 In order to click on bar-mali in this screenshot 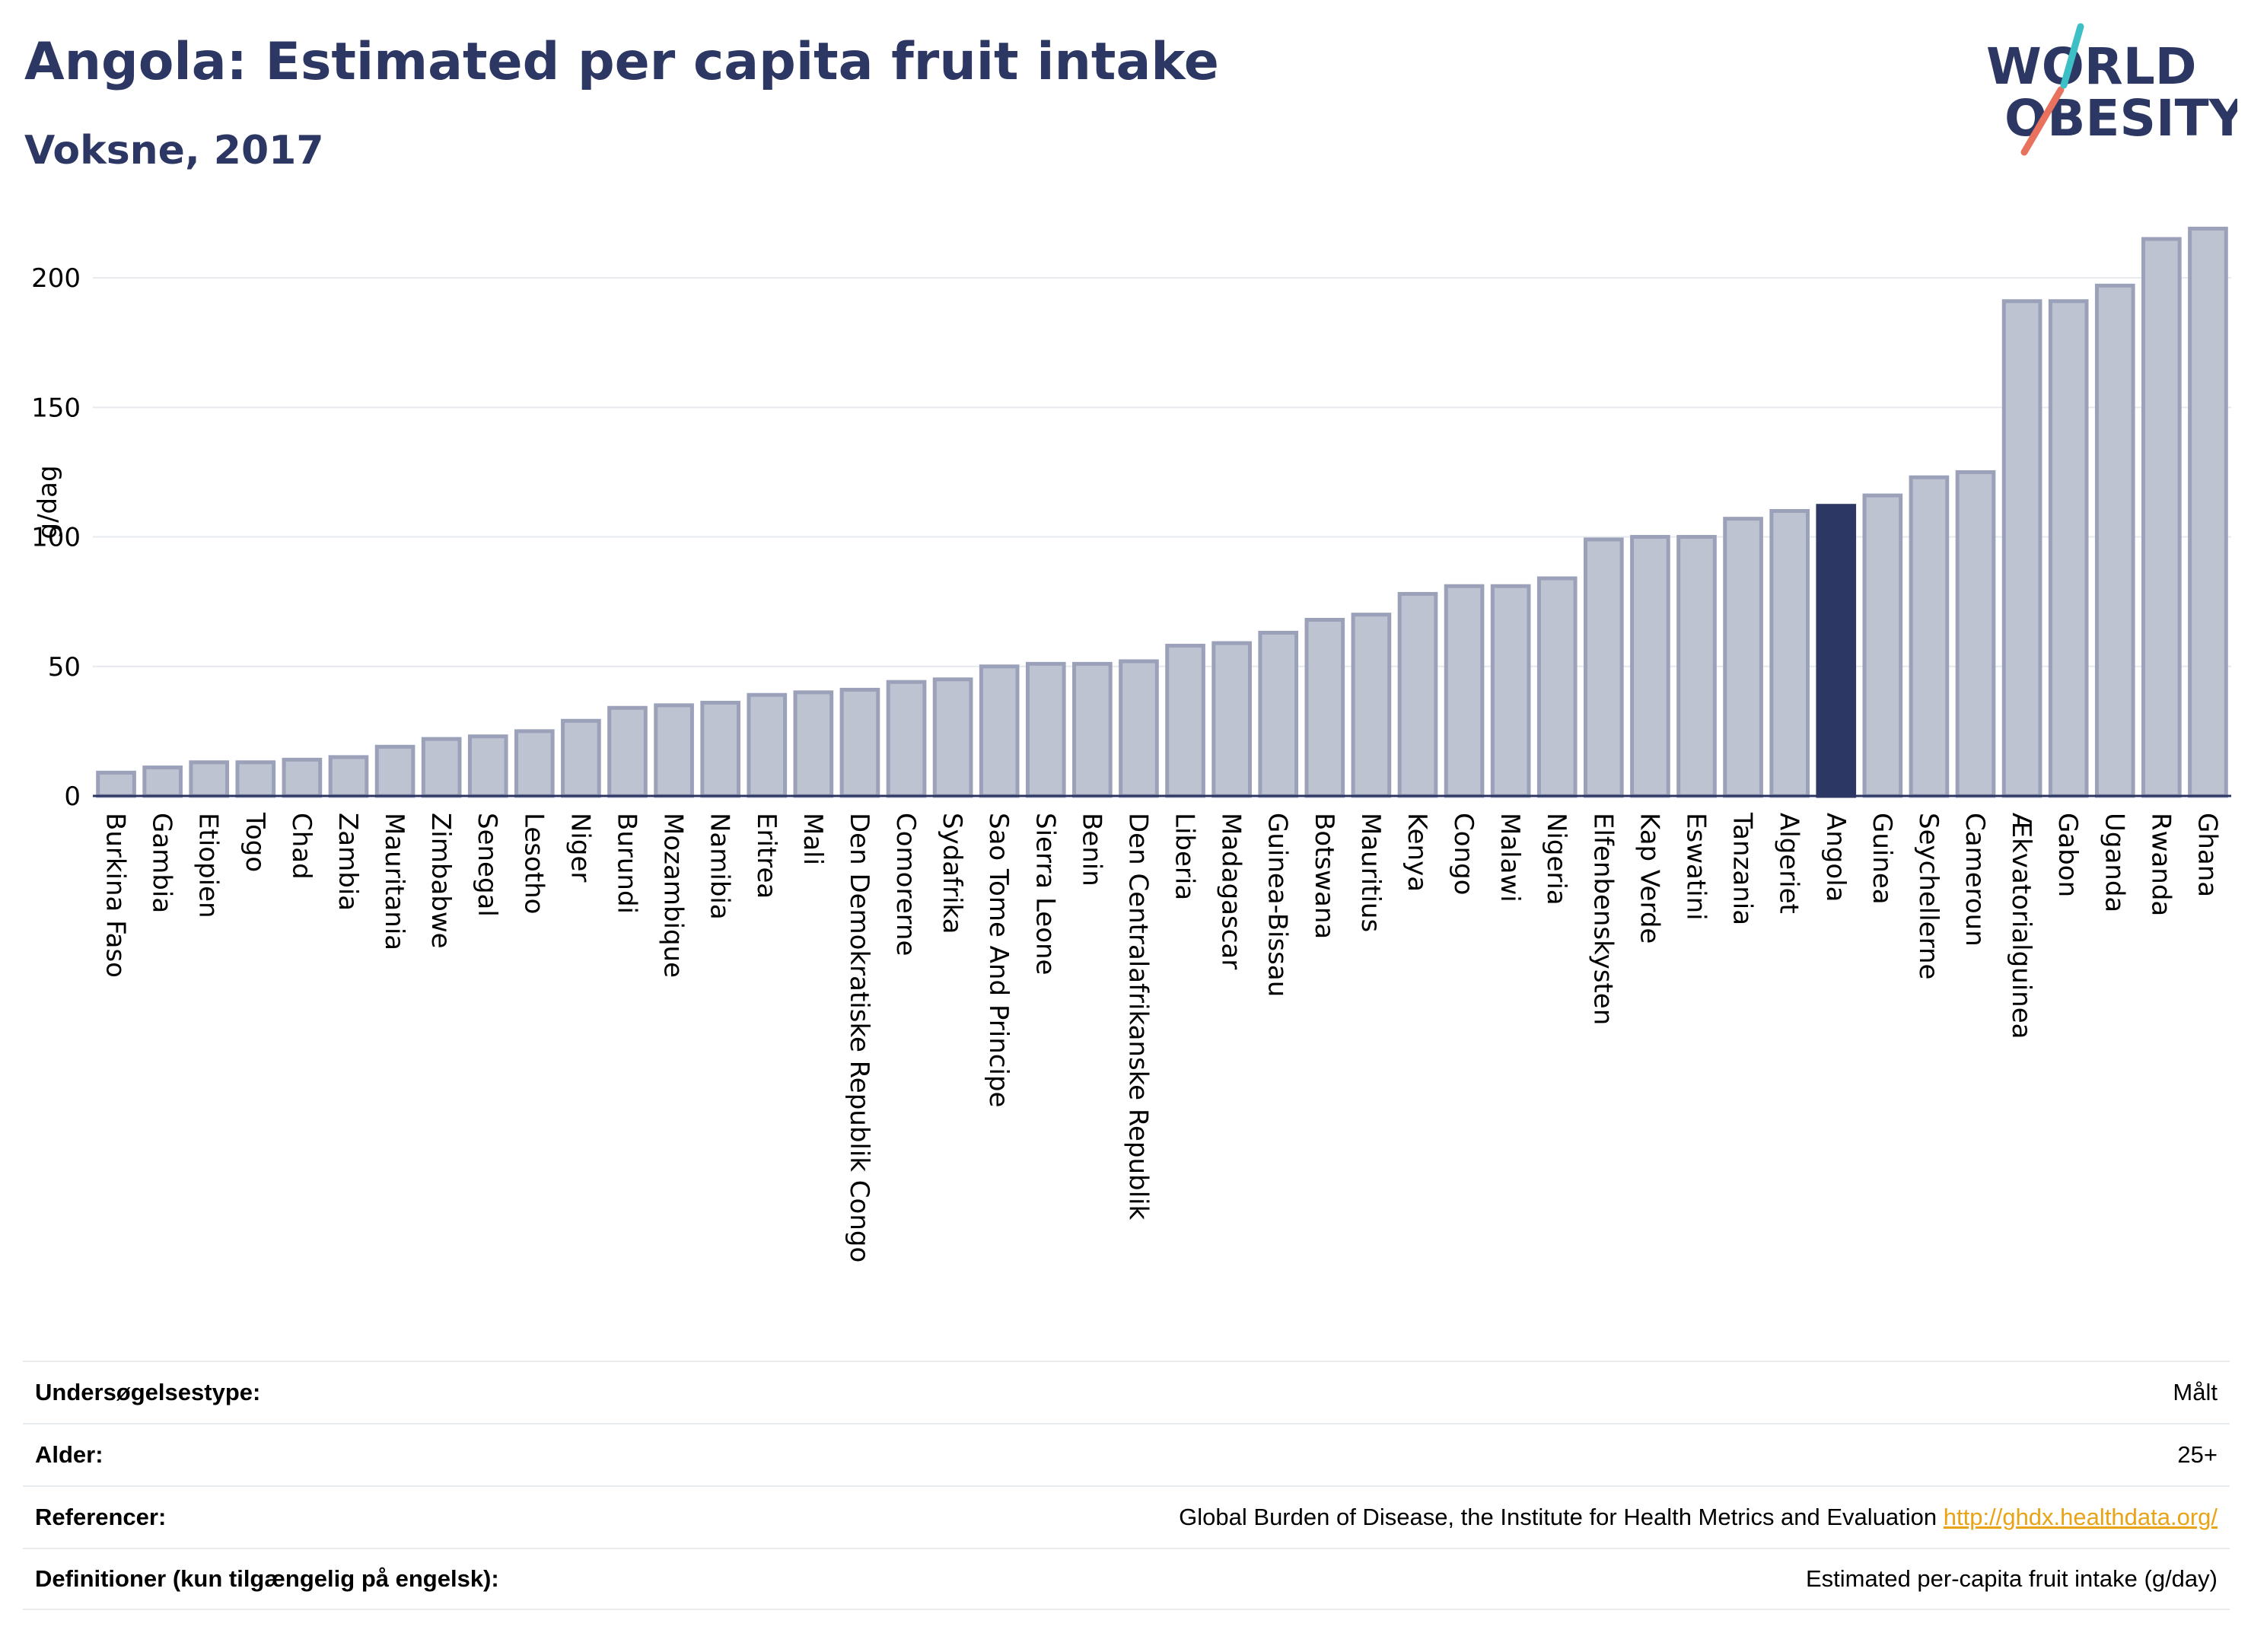, I will do `click(813, 744)`.